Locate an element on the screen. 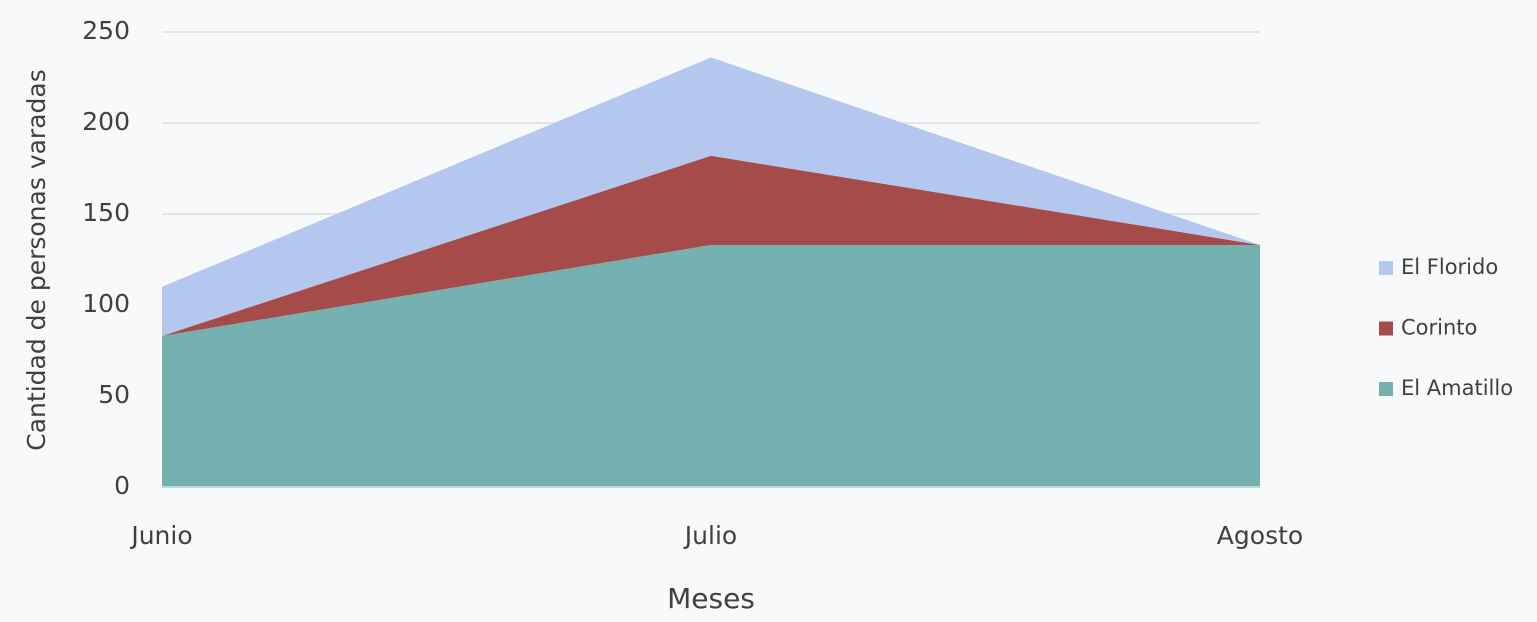 Image resolution: width=1537 pixels, height=622 pixels. x-axis-title: Meses is located at coordinates (711, 598).